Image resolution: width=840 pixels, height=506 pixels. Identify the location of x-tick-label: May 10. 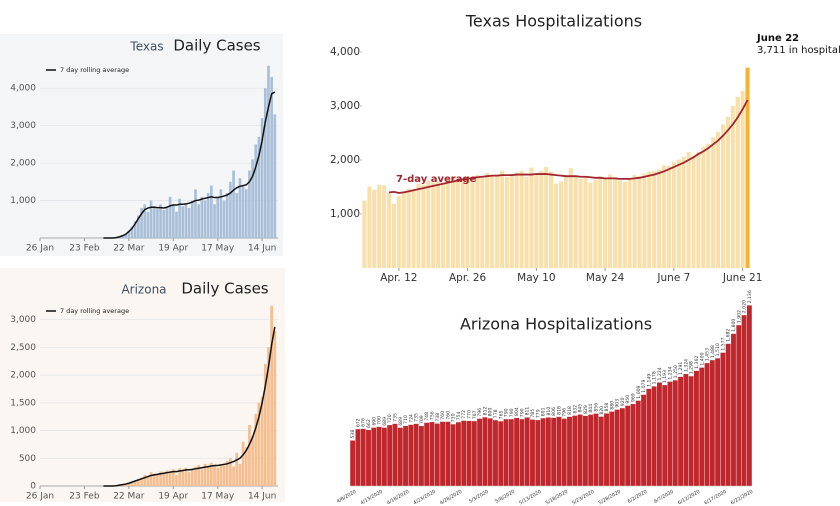
(536, 278).